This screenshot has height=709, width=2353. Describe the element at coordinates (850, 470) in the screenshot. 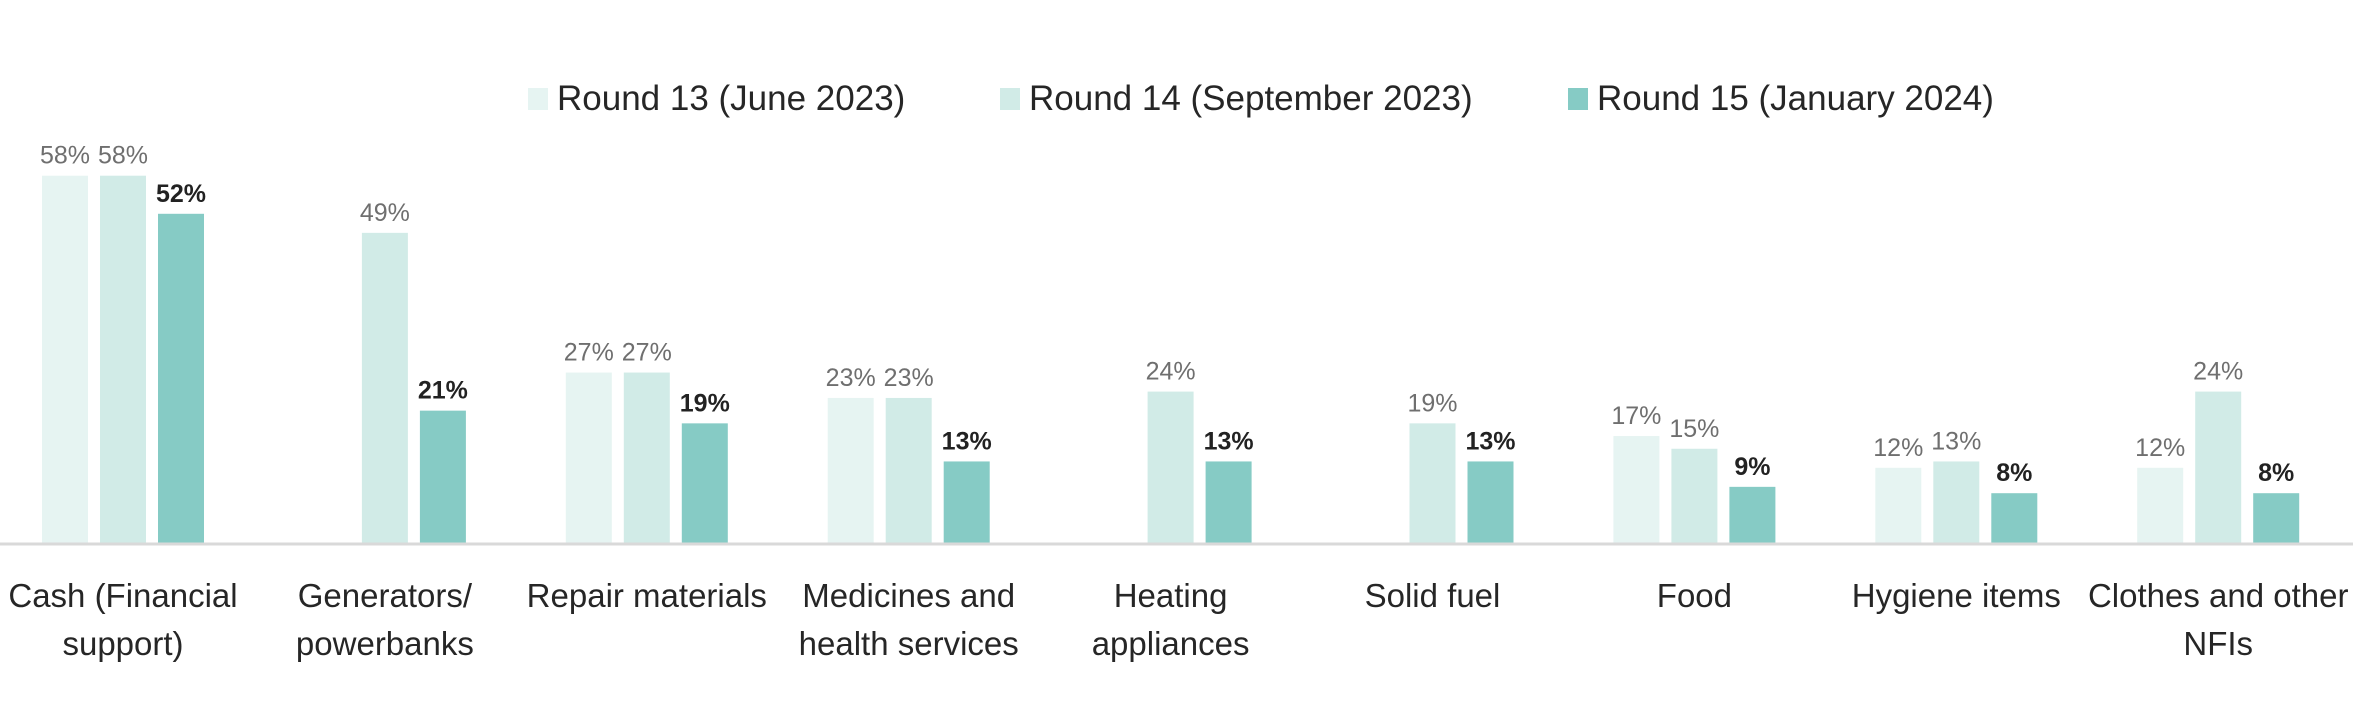

I see `bar-series1-cat4` at that location.